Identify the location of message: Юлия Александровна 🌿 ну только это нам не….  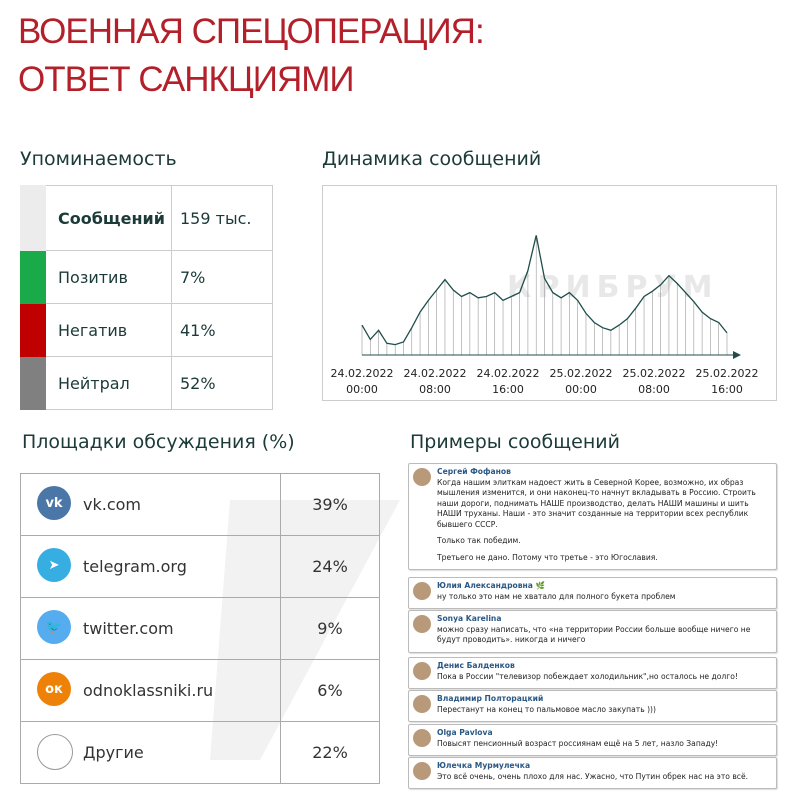
(592, 593).